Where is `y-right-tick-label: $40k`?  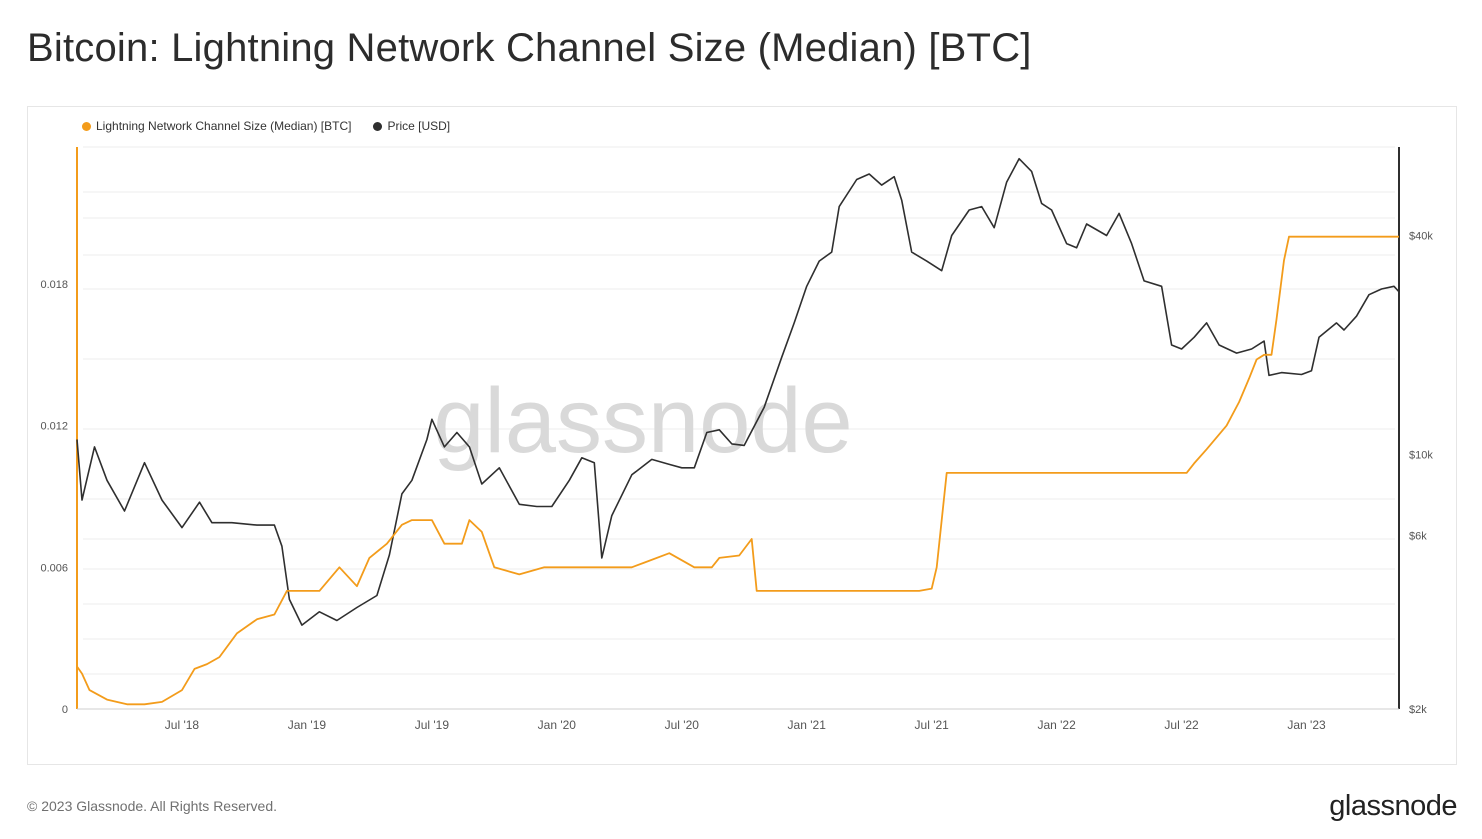 y-right-tick-label: $40k is located at coordinates (1421, 236).